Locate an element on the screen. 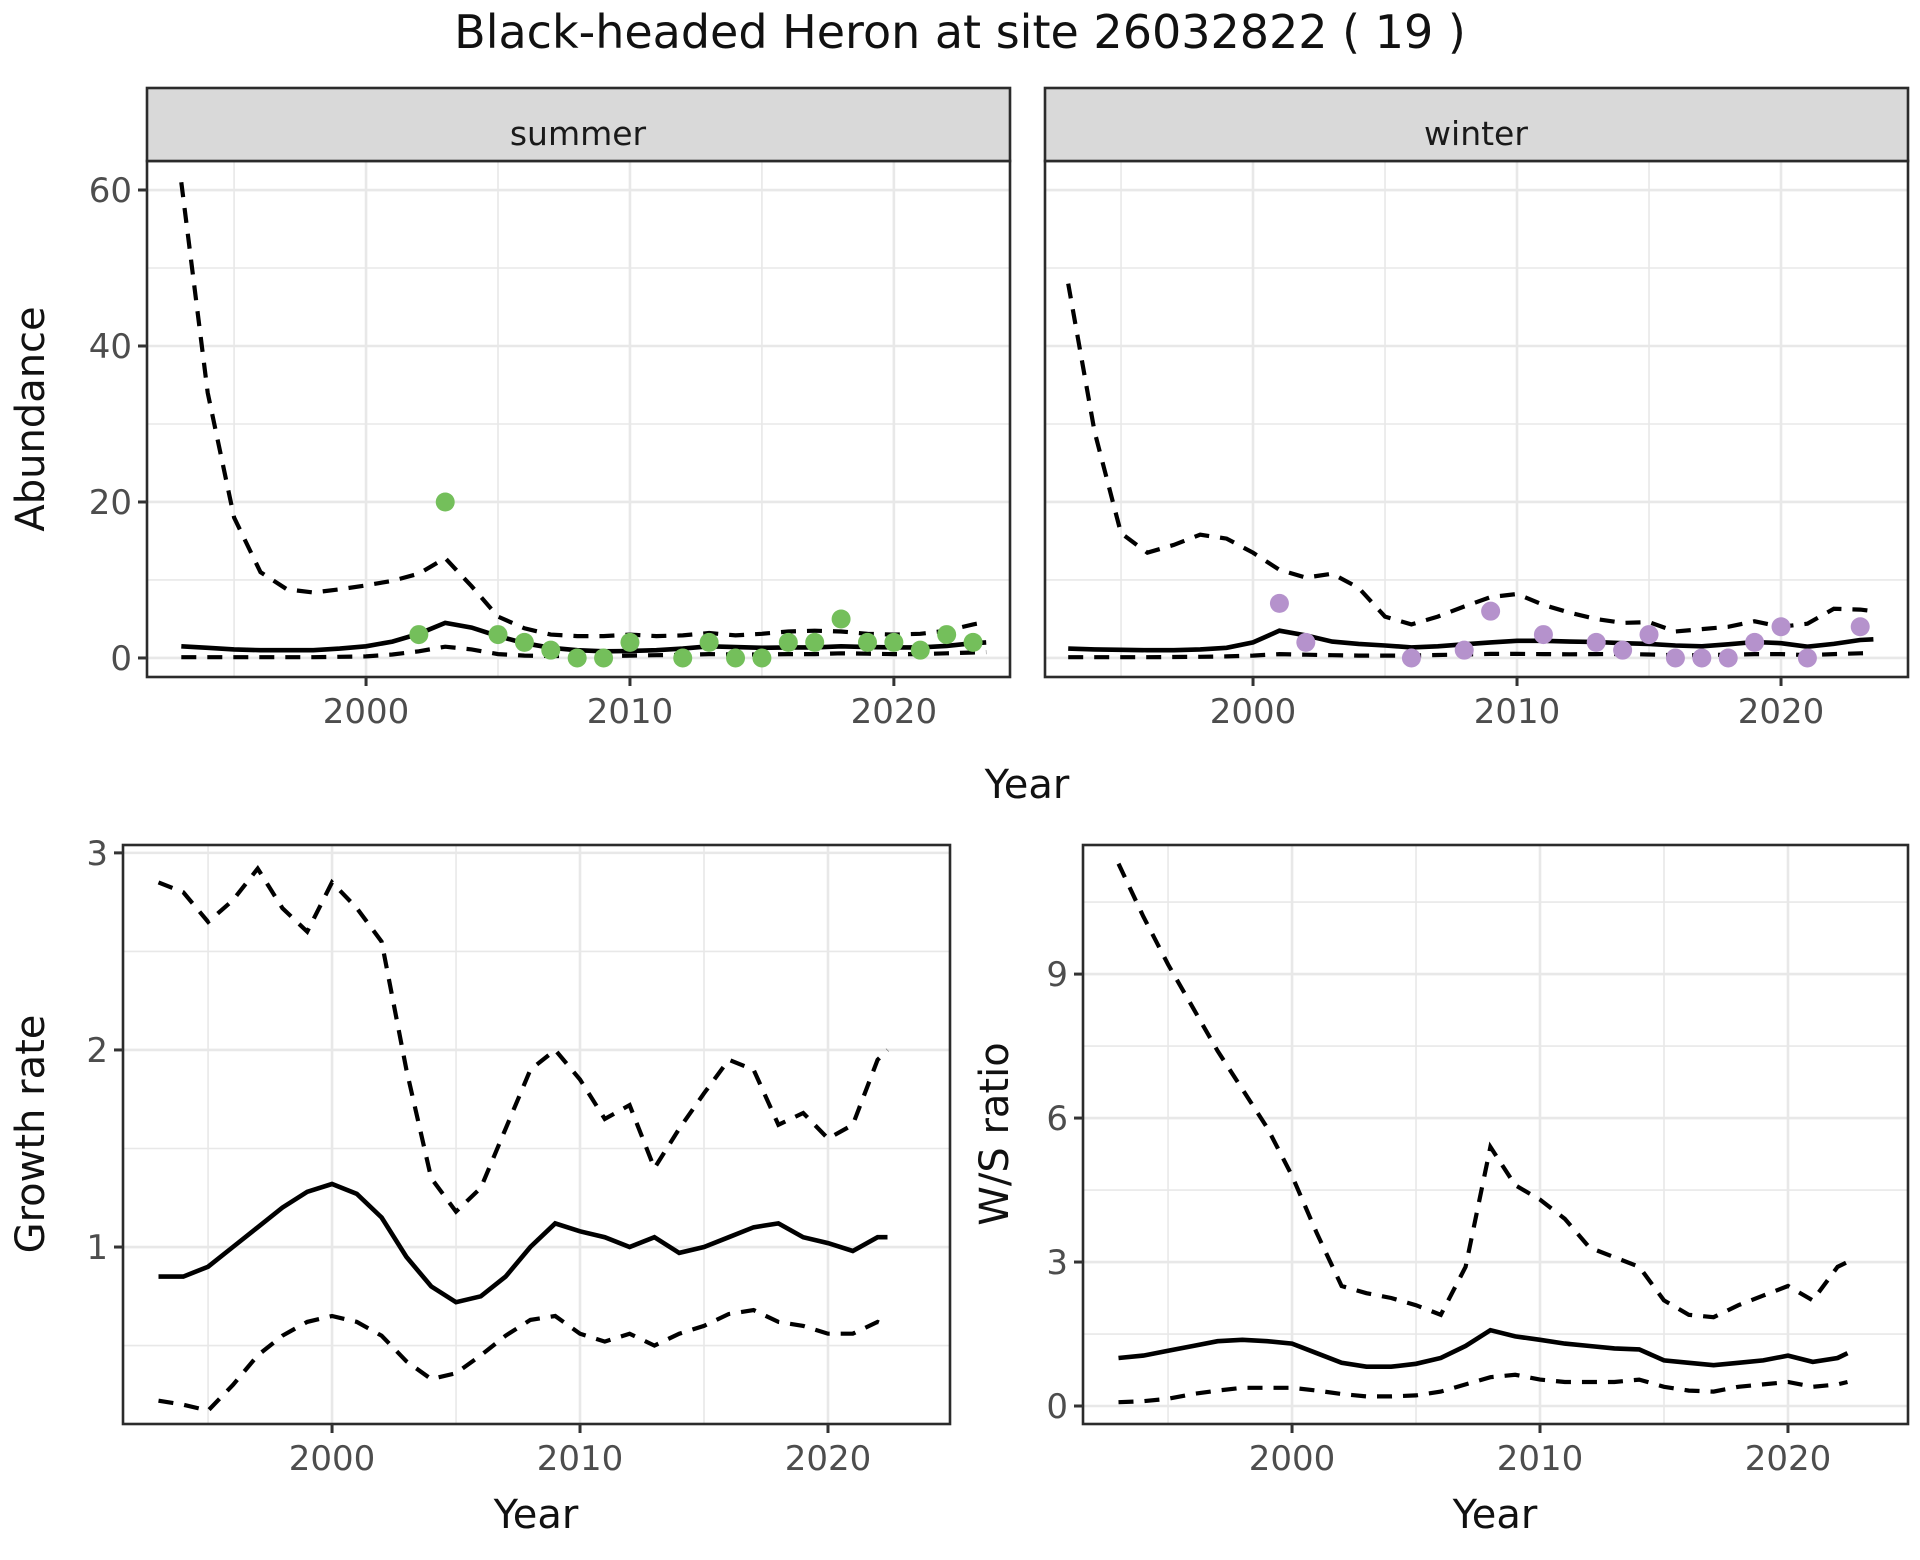 The height and width of the screenshot is (1560, 1920). summer-x-tick-label: 2000 is located at coordinates (366, 712).